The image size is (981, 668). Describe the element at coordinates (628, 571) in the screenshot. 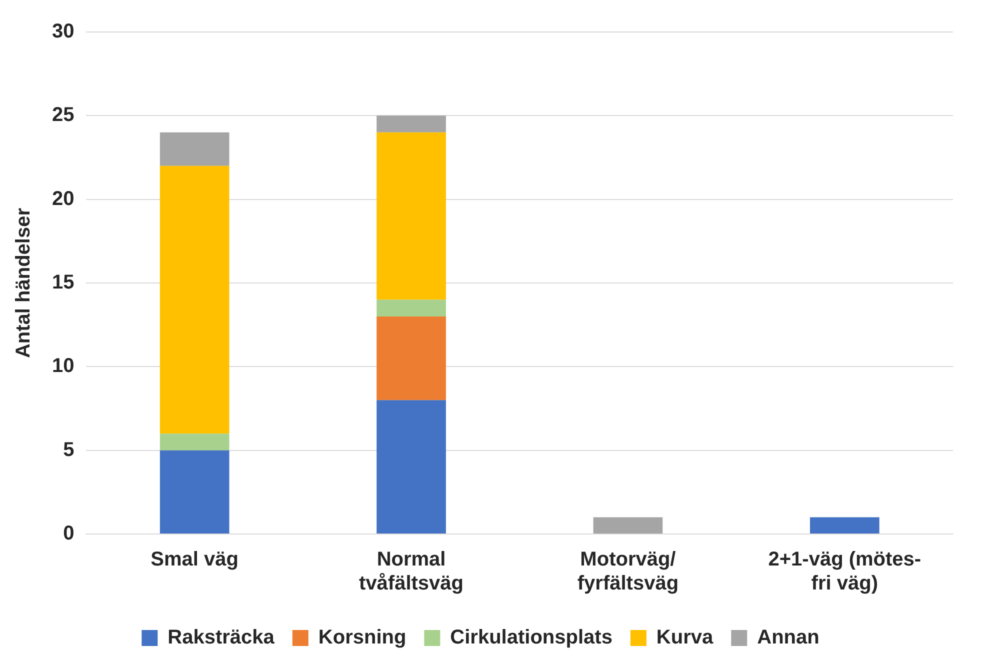

I see `x-tick-label: Motorväg/ fyrfältsväg` at that location.